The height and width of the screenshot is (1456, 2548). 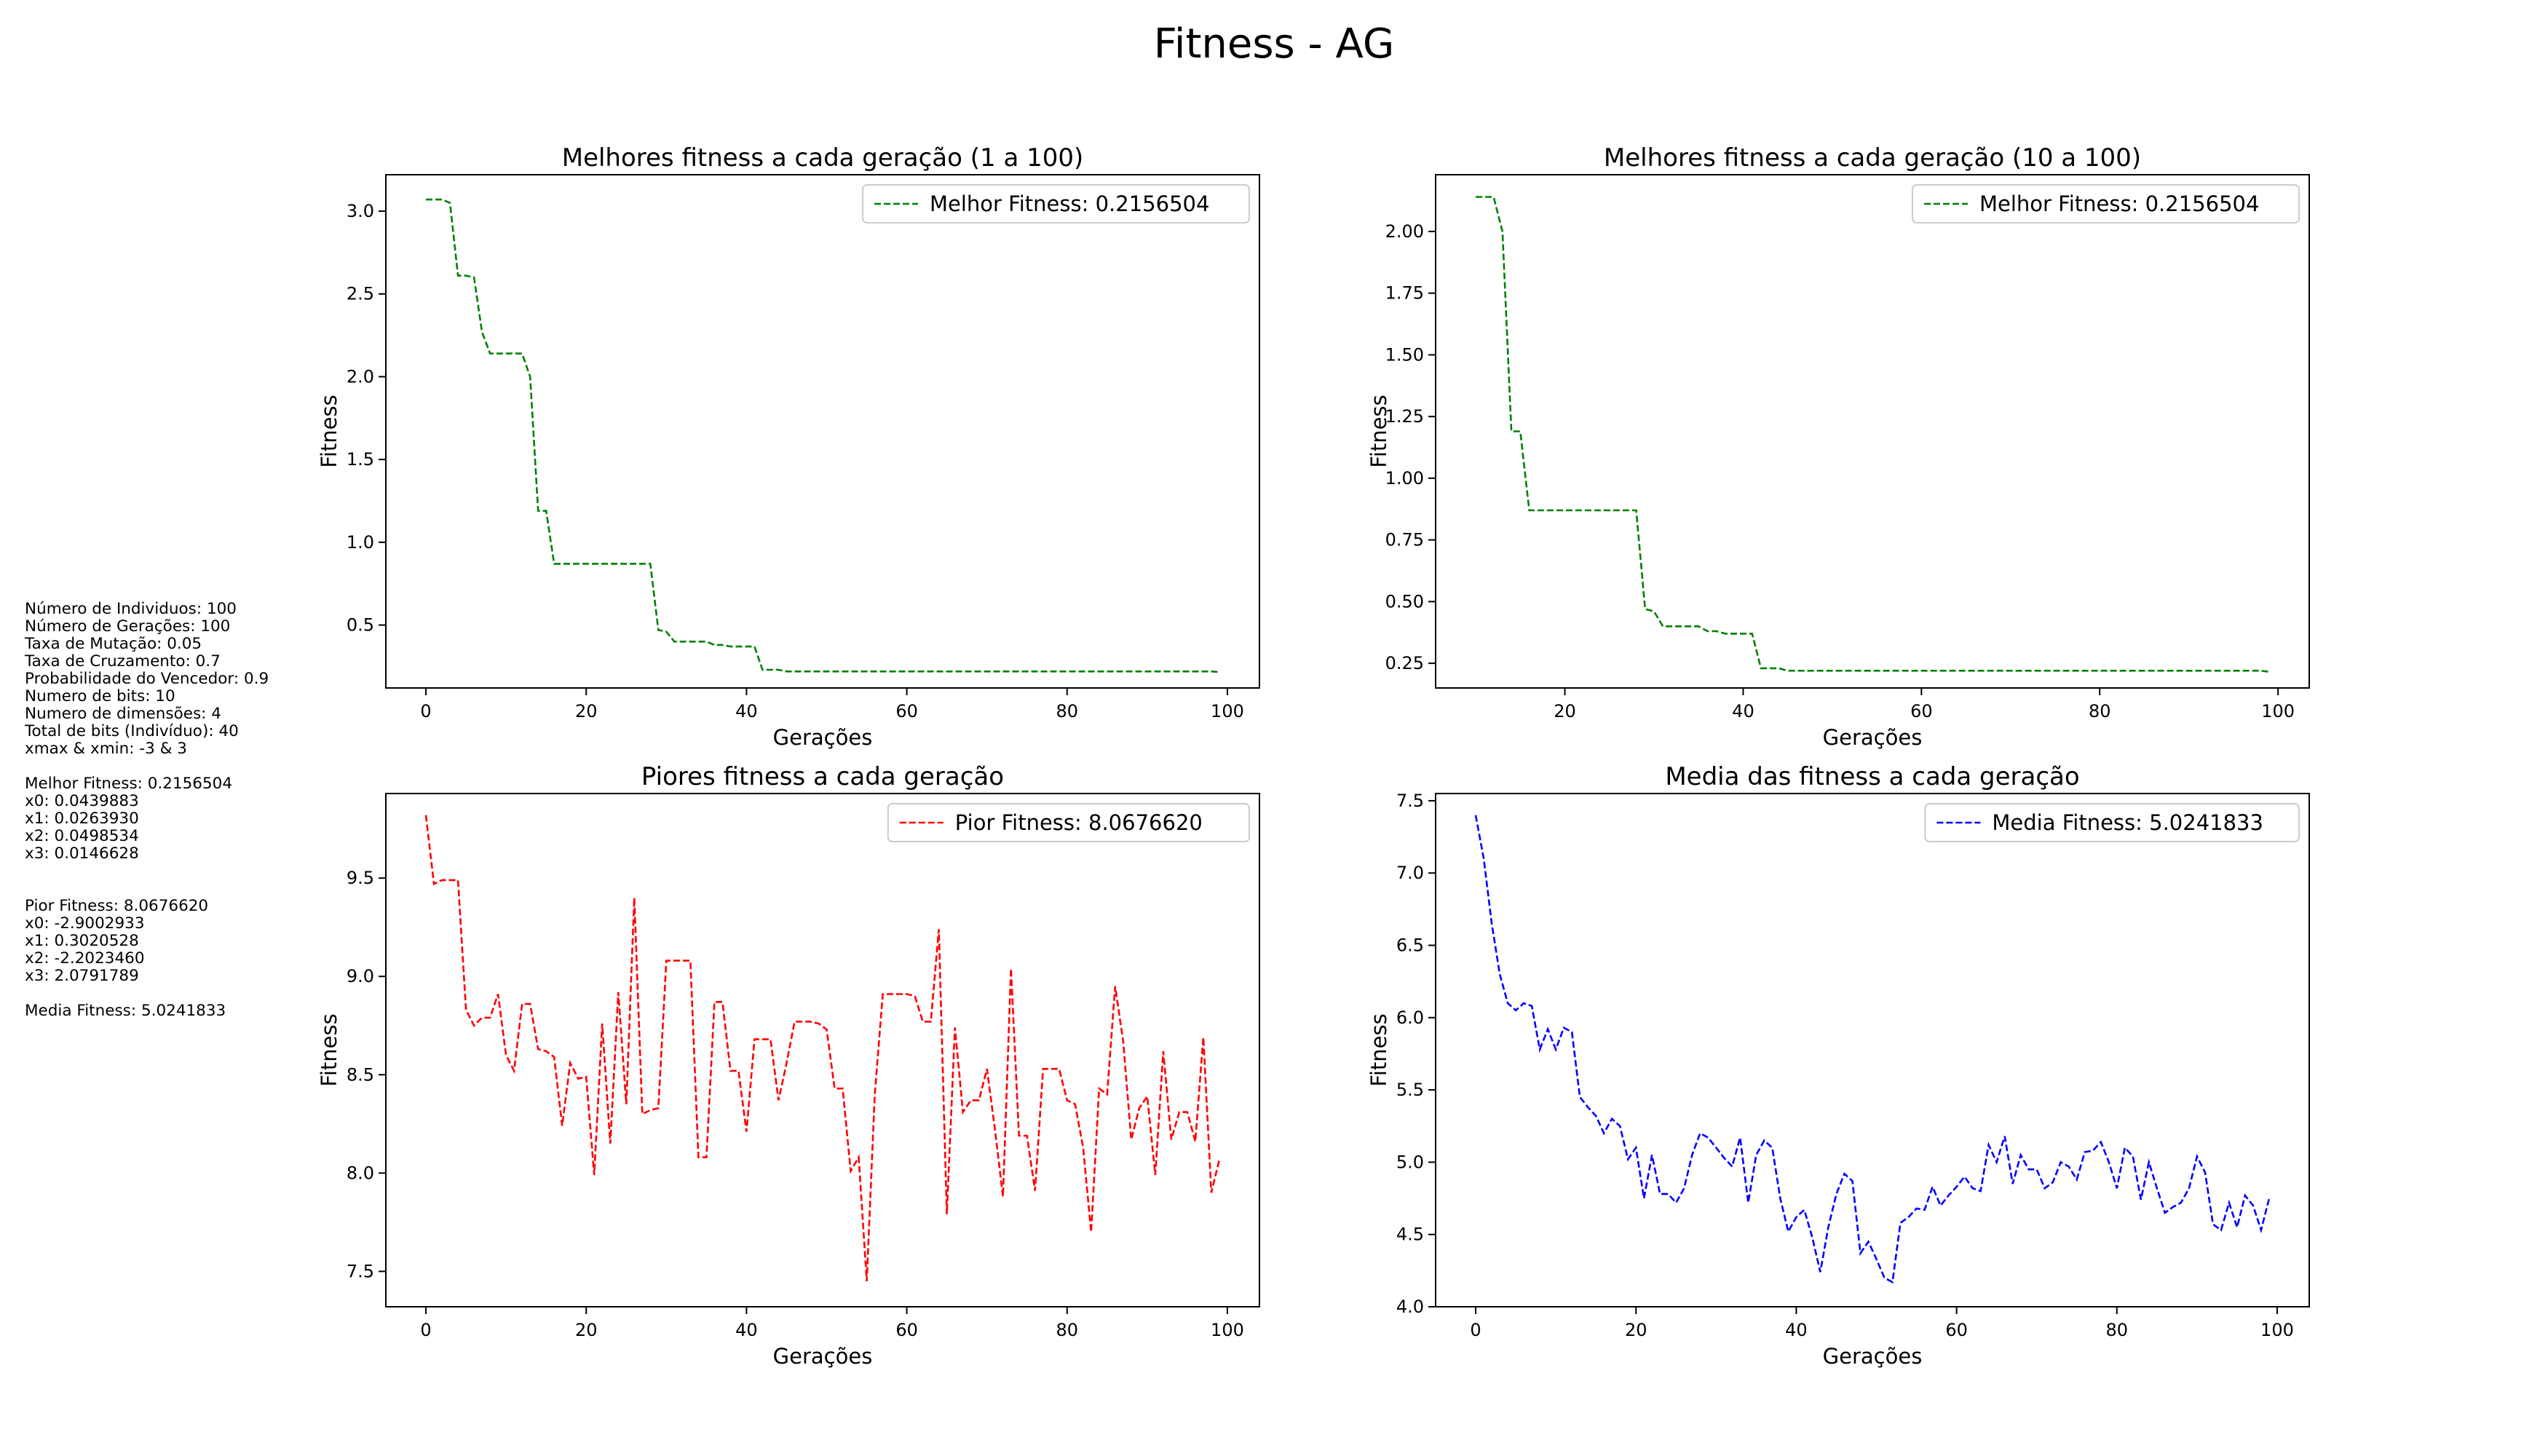 I want to click on info-line: x0: 0.0439883, so click(x=82, y=801).